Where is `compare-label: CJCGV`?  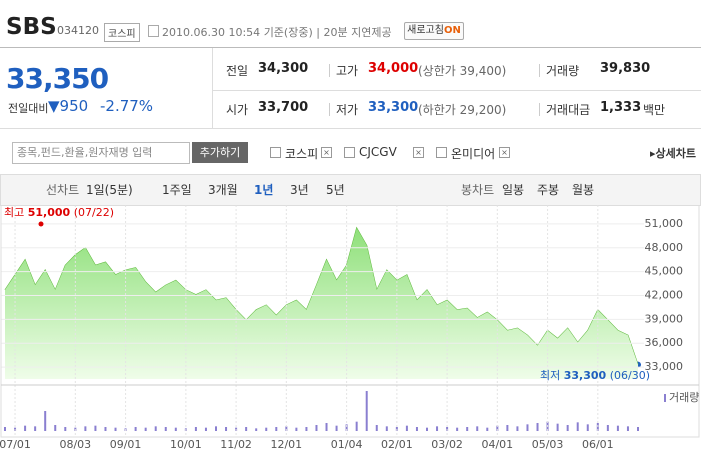
compare-label: CJCGV is located at coordinates (378, 152).